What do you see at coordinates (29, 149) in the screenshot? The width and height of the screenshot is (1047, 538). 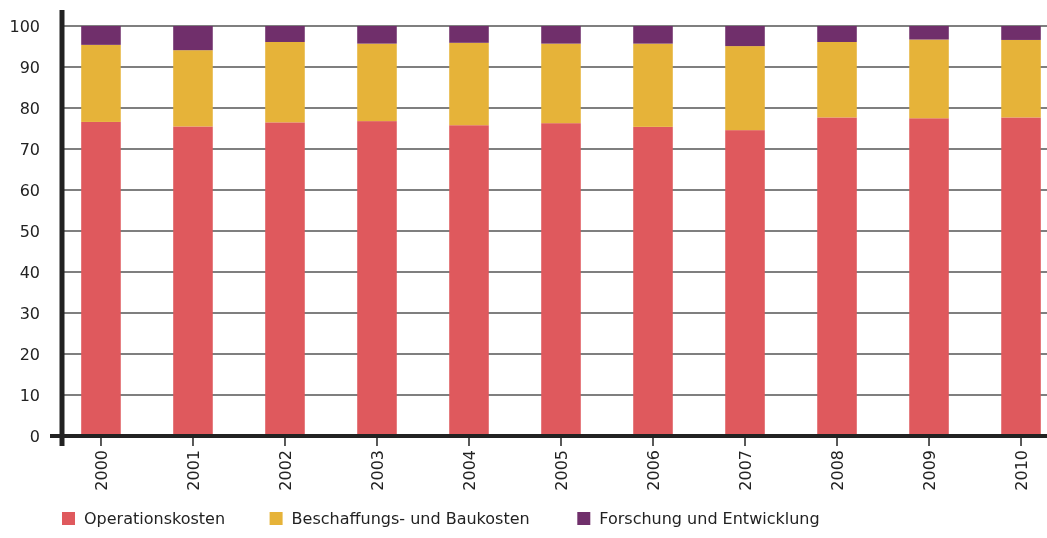 I see `y-tick-label: 70` at bounding box center [29, 149].